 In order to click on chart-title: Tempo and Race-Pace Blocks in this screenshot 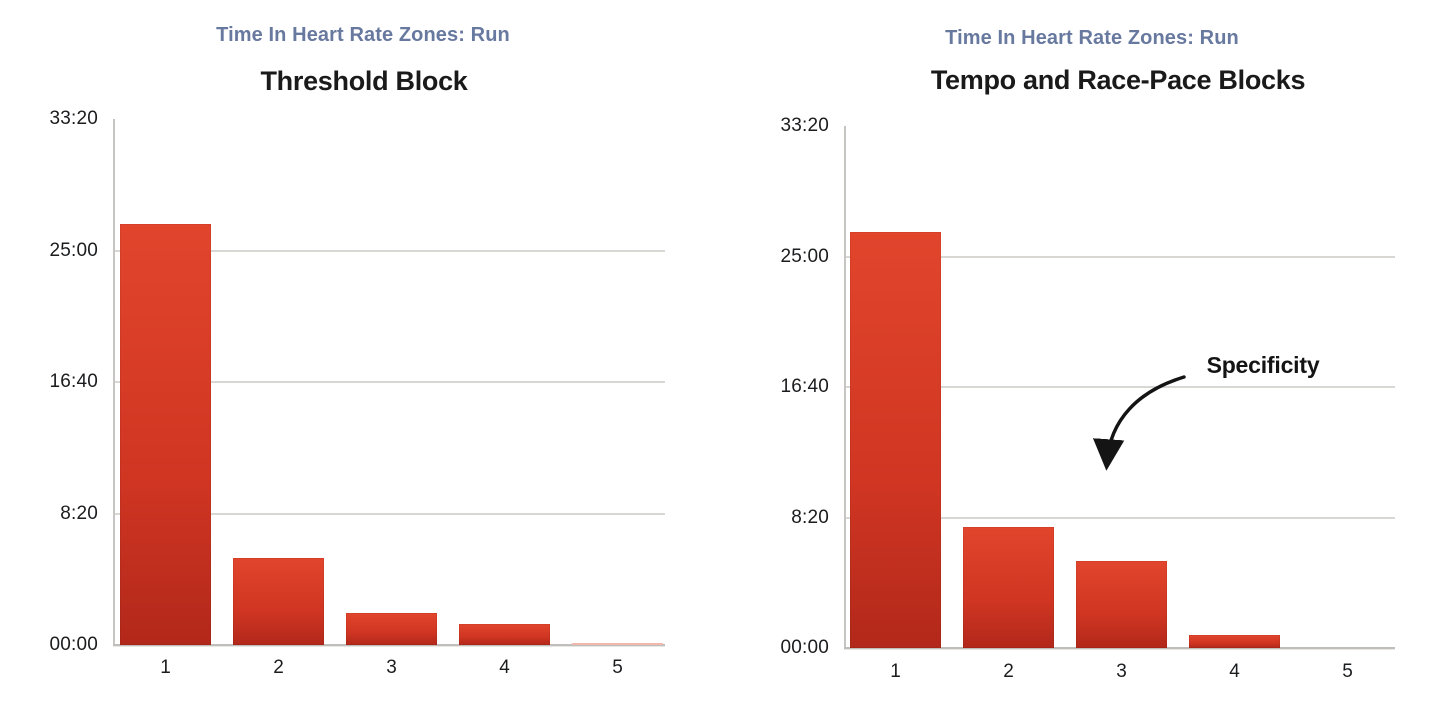, I will do `click(1118, 80)`.